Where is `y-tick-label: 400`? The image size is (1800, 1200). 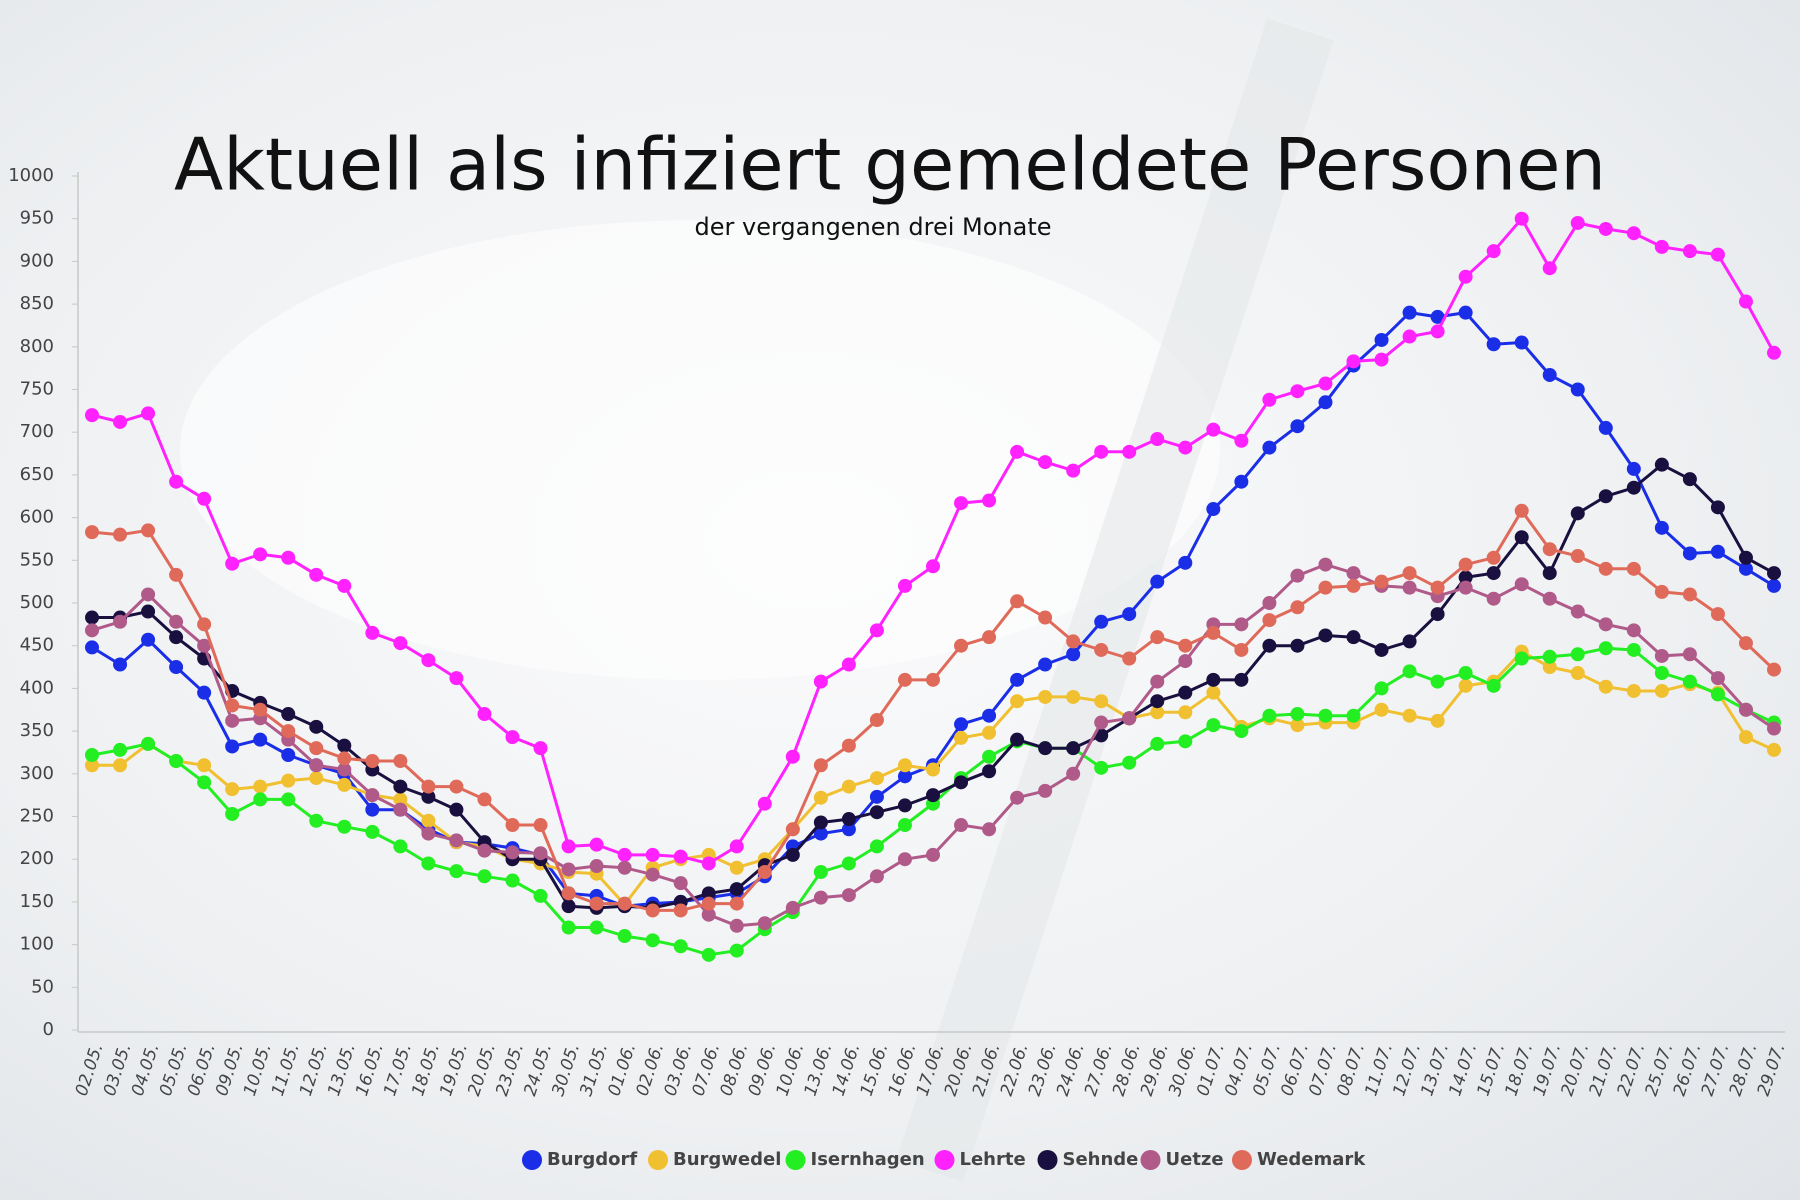
y-tick-label: 400 is located at coordinates (37, 687).